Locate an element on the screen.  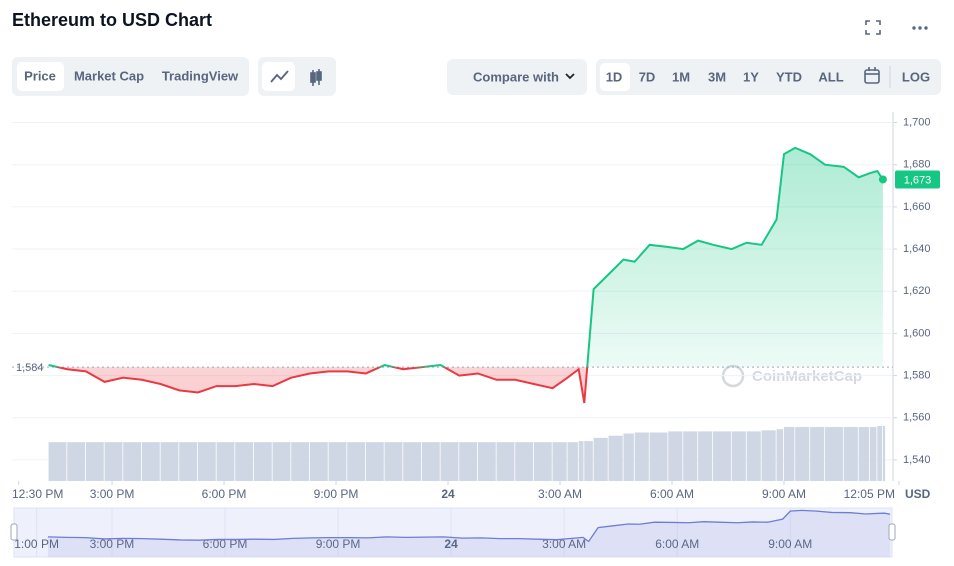
y-tick-label: 1,640 is located at coordinates (917, 249).